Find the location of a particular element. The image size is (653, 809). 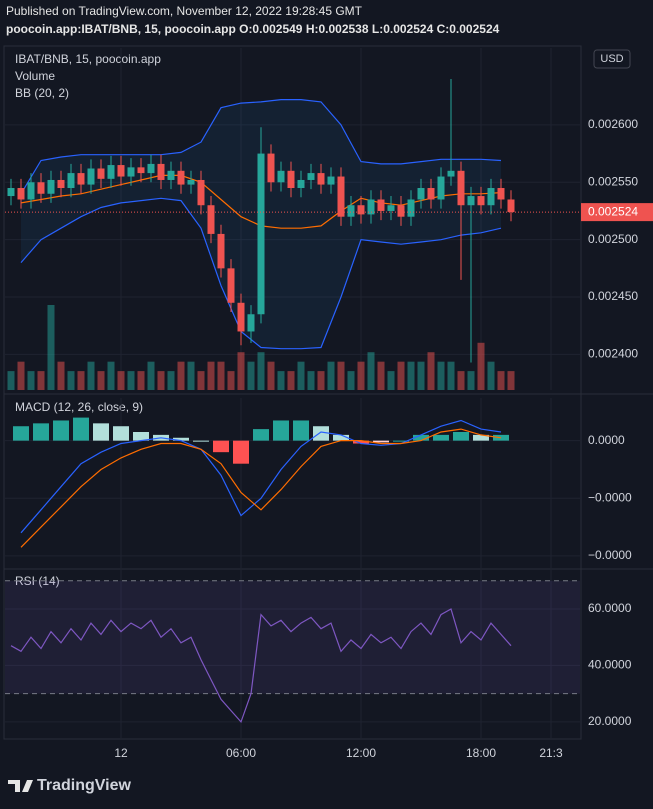

x-tick-label: 12:00 is located at coordinates (361, 753).